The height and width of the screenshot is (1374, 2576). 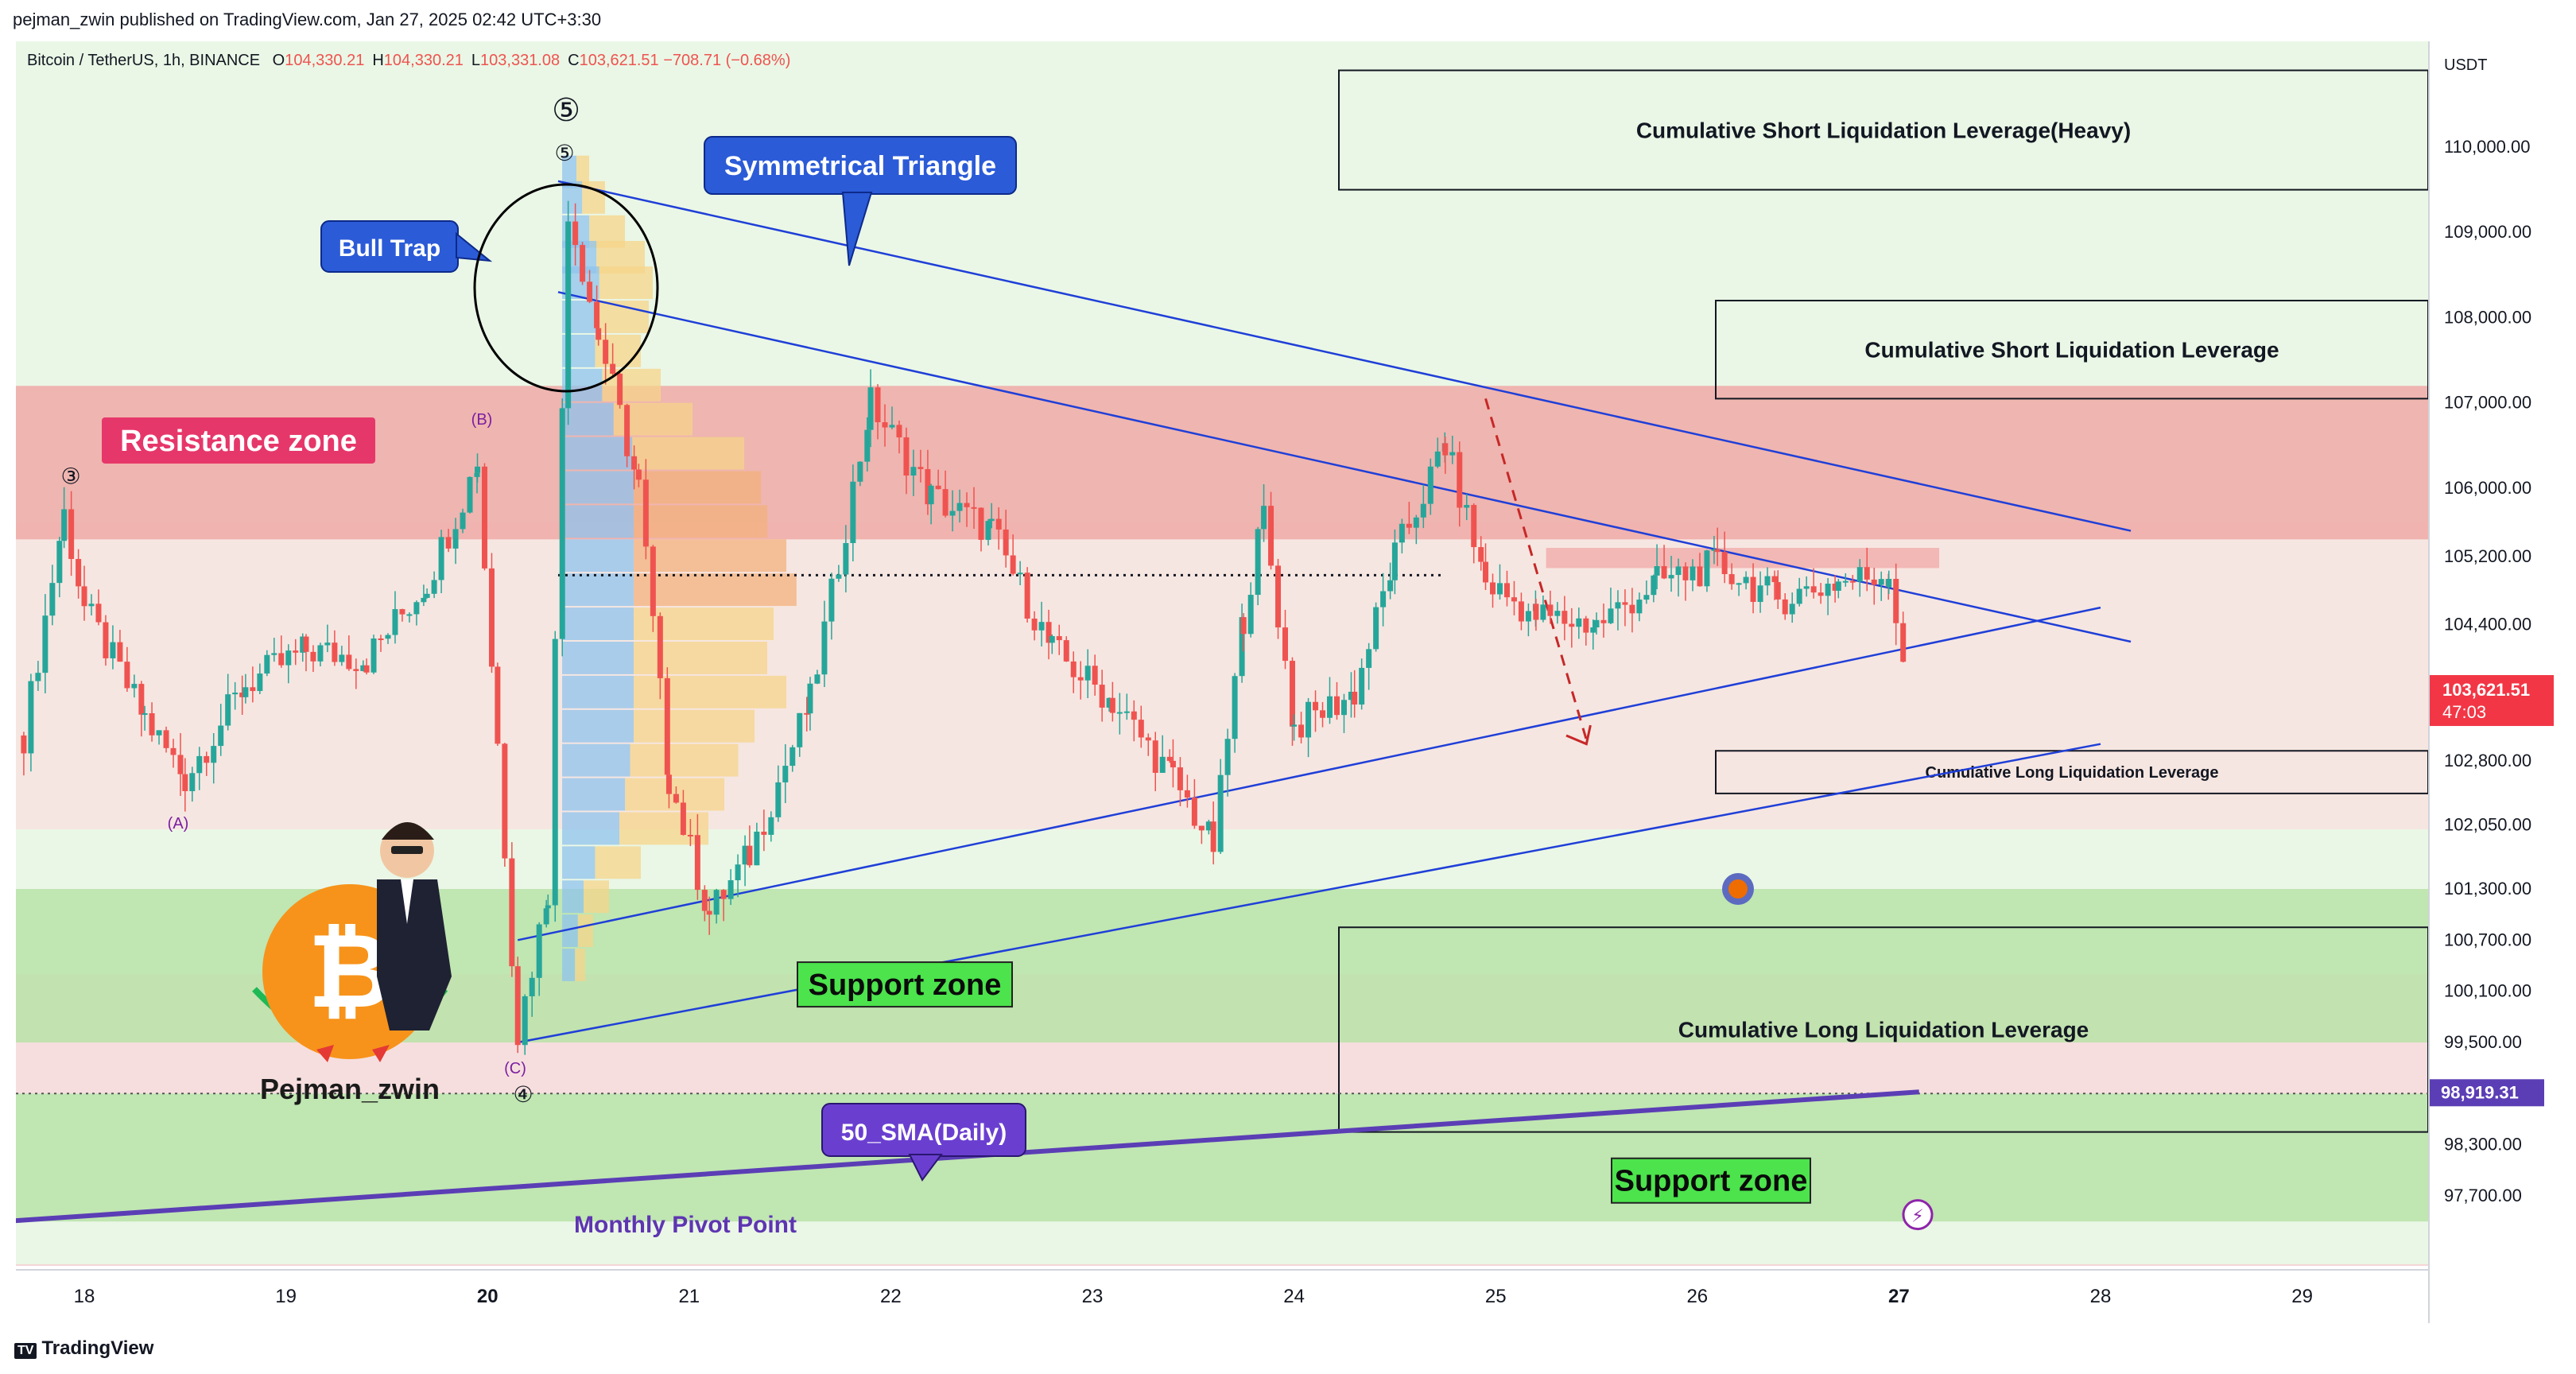 What do you see at coordinates (2488, 939) in the screenshot?
I see `y-tick-label: 100,700.00` at bounding box center [2488, 939].